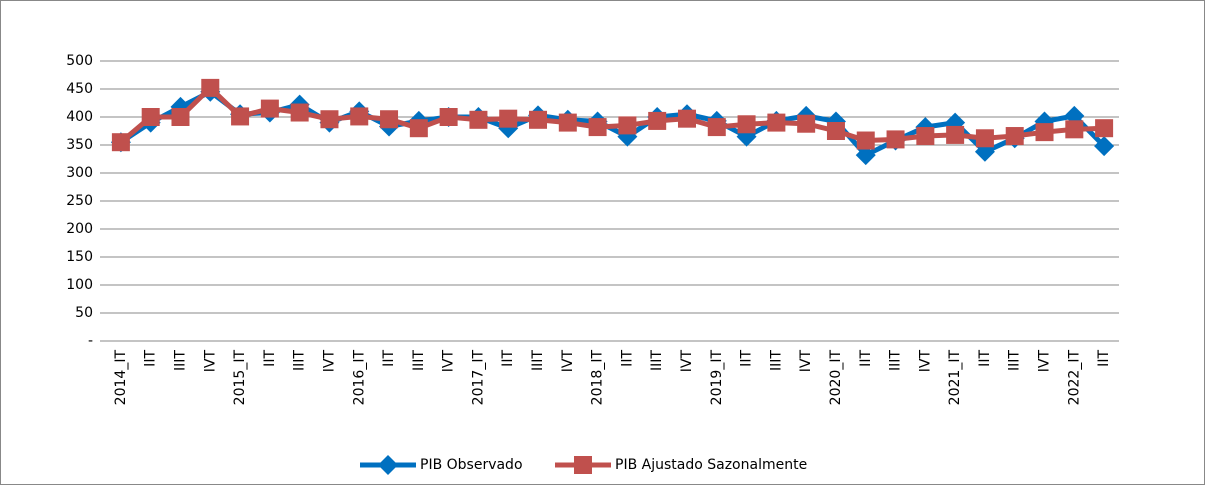 Image resolution: width=1205 pixels, height=485 pixels. What do you see at coordinates (90, 341) in the screenshot?
I see `y-tick-label: -` at bounding box center [90, 341].